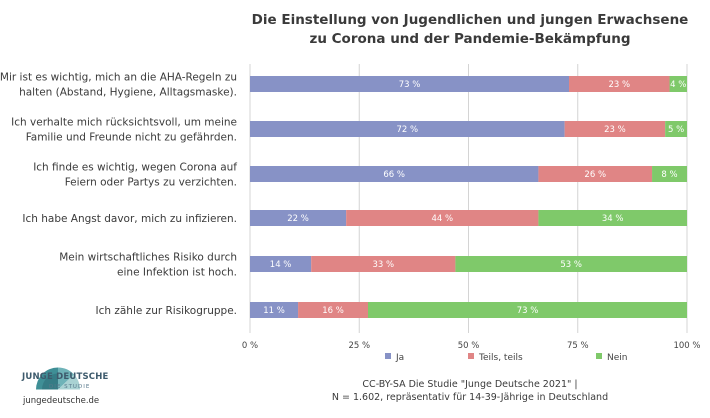 This screenshot has width=710, height=418. What do you see at coordinates (470, 39) in the screenshot?
I see `chart-title-line-2: zu Corona und der Pandemie-Bekämpfung` at bounding box center [470, 39].